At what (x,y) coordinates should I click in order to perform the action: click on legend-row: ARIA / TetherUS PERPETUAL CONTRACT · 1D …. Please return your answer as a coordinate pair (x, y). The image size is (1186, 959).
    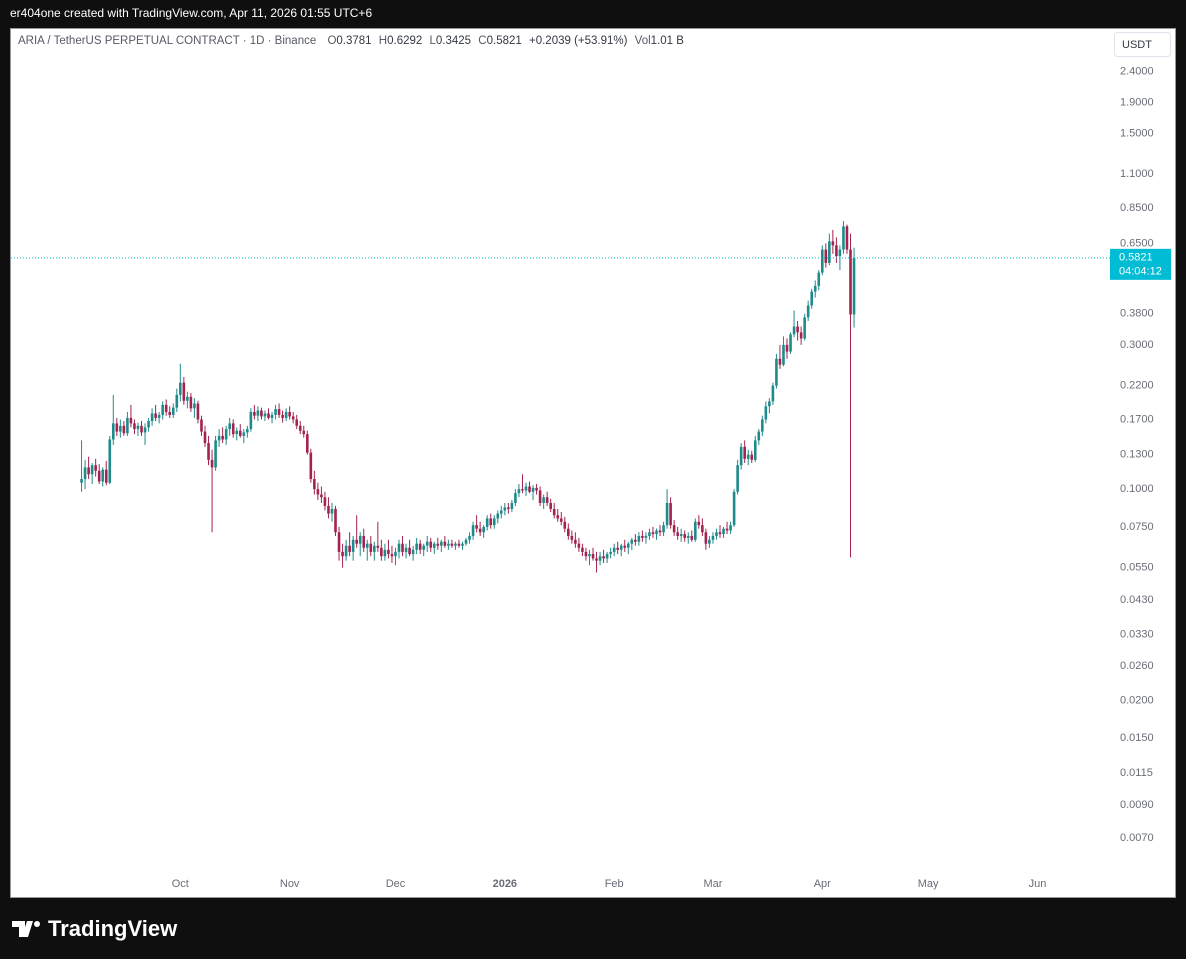
    Looking at the image, I should click on (351, 41).